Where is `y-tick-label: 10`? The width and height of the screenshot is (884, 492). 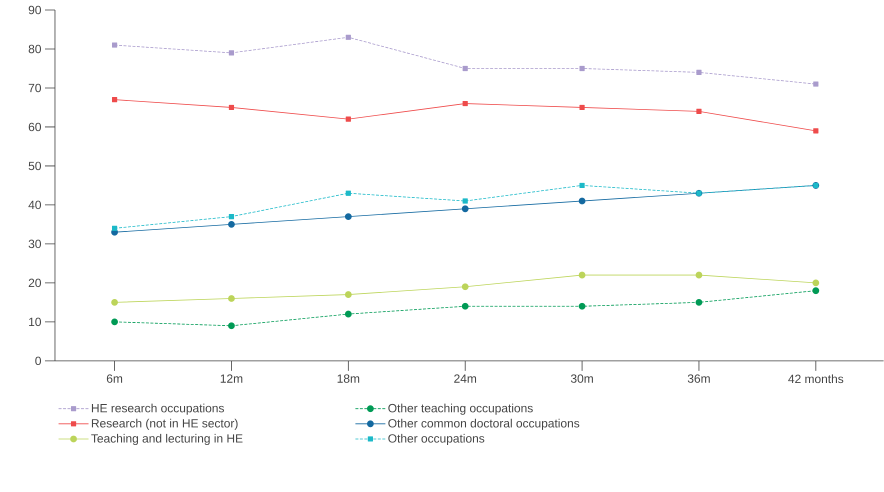
y-tick-label: 10 is located at coordinates (35, 322).